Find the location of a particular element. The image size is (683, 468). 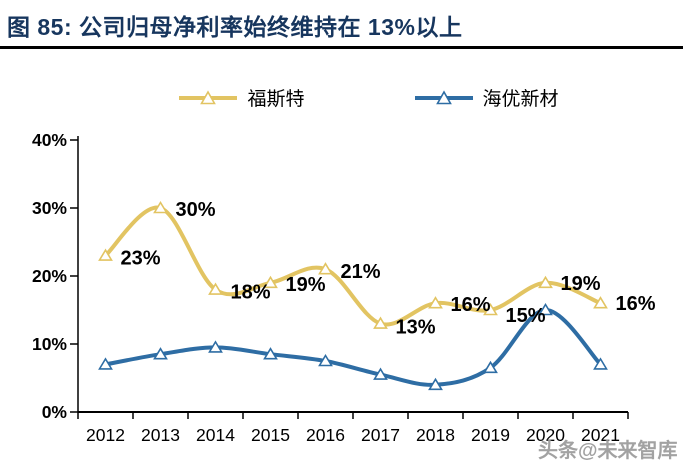

svg-text: 20% is located at coordinates (49, 276).